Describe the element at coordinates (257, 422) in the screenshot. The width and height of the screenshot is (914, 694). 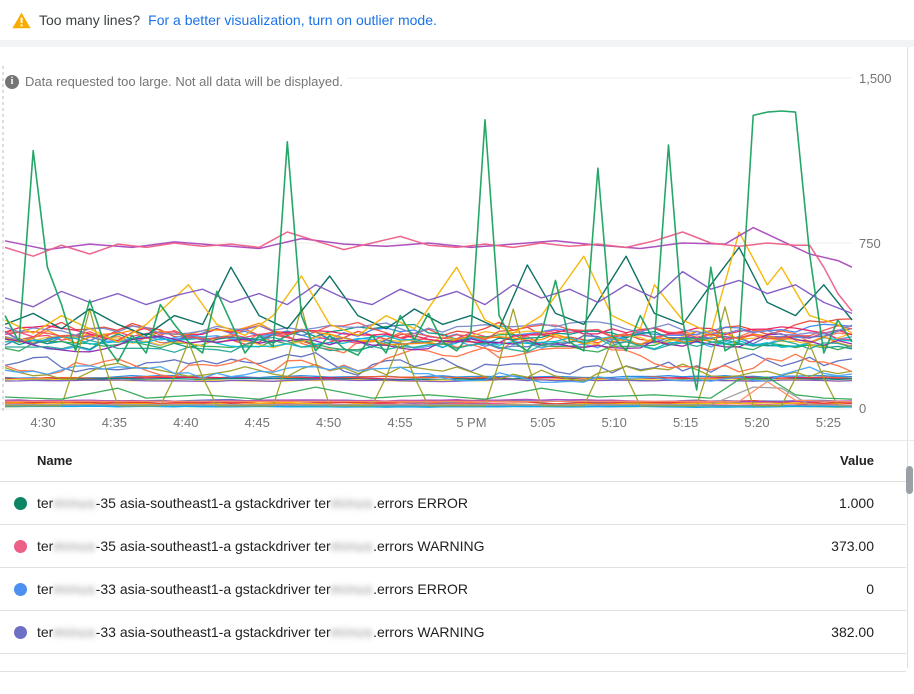
I see `x-tick: 4:45` at that location.